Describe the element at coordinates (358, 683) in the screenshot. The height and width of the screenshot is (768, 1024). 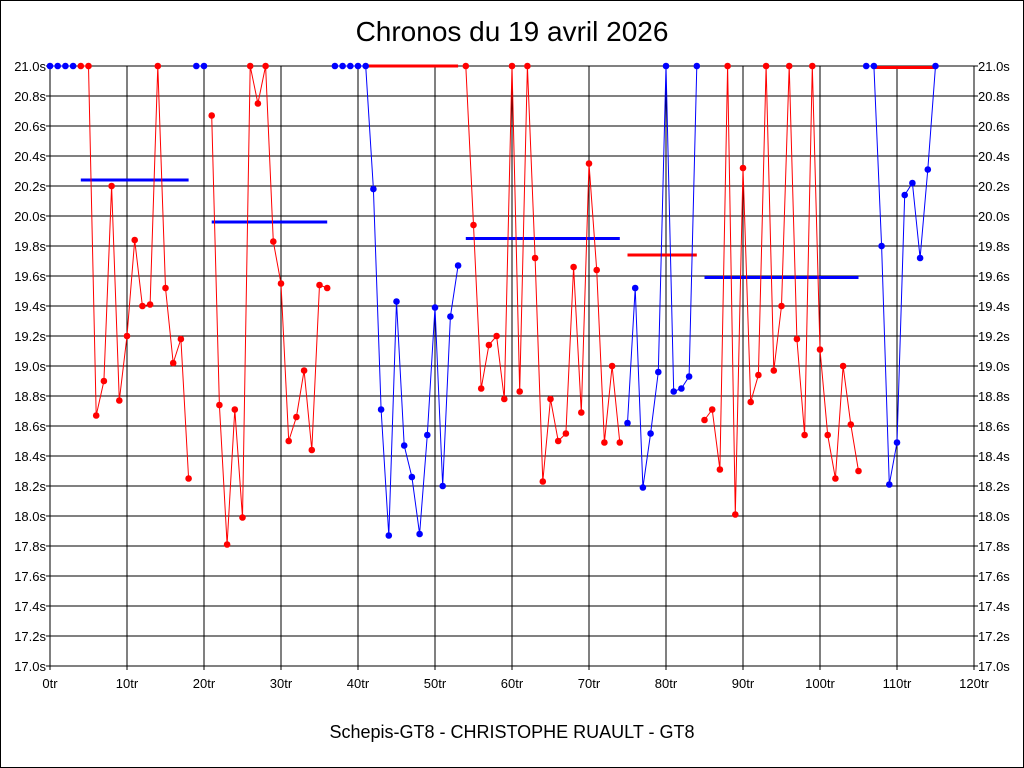
I see `x-tick-label: 40tr` at that location.